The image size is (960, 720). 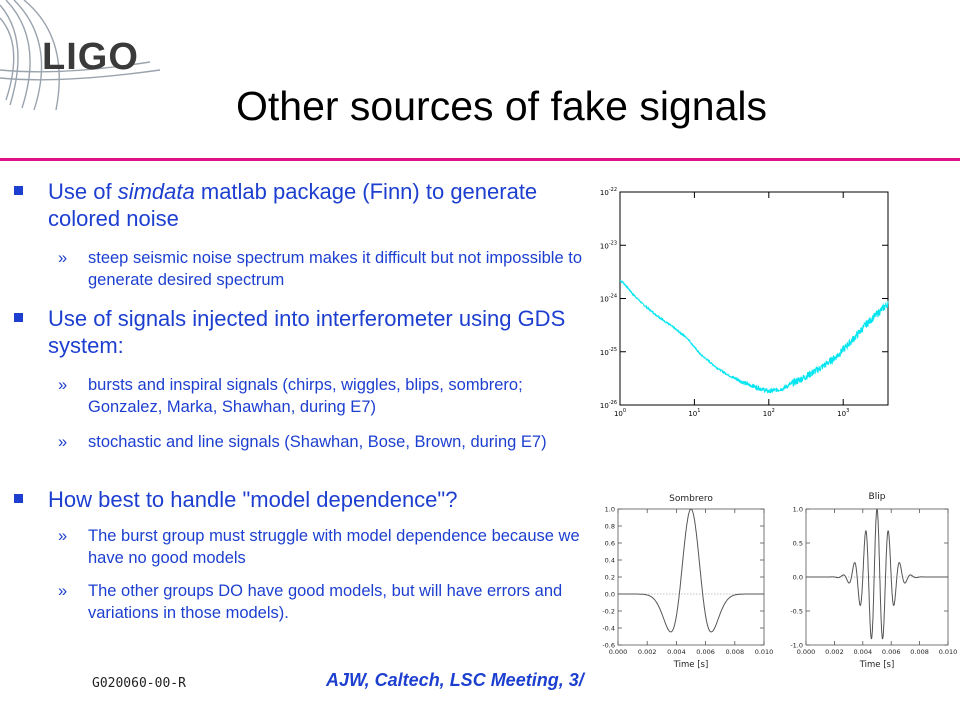 I want to click on sombrero-title: Sombrero, so click(x=691, y=499).